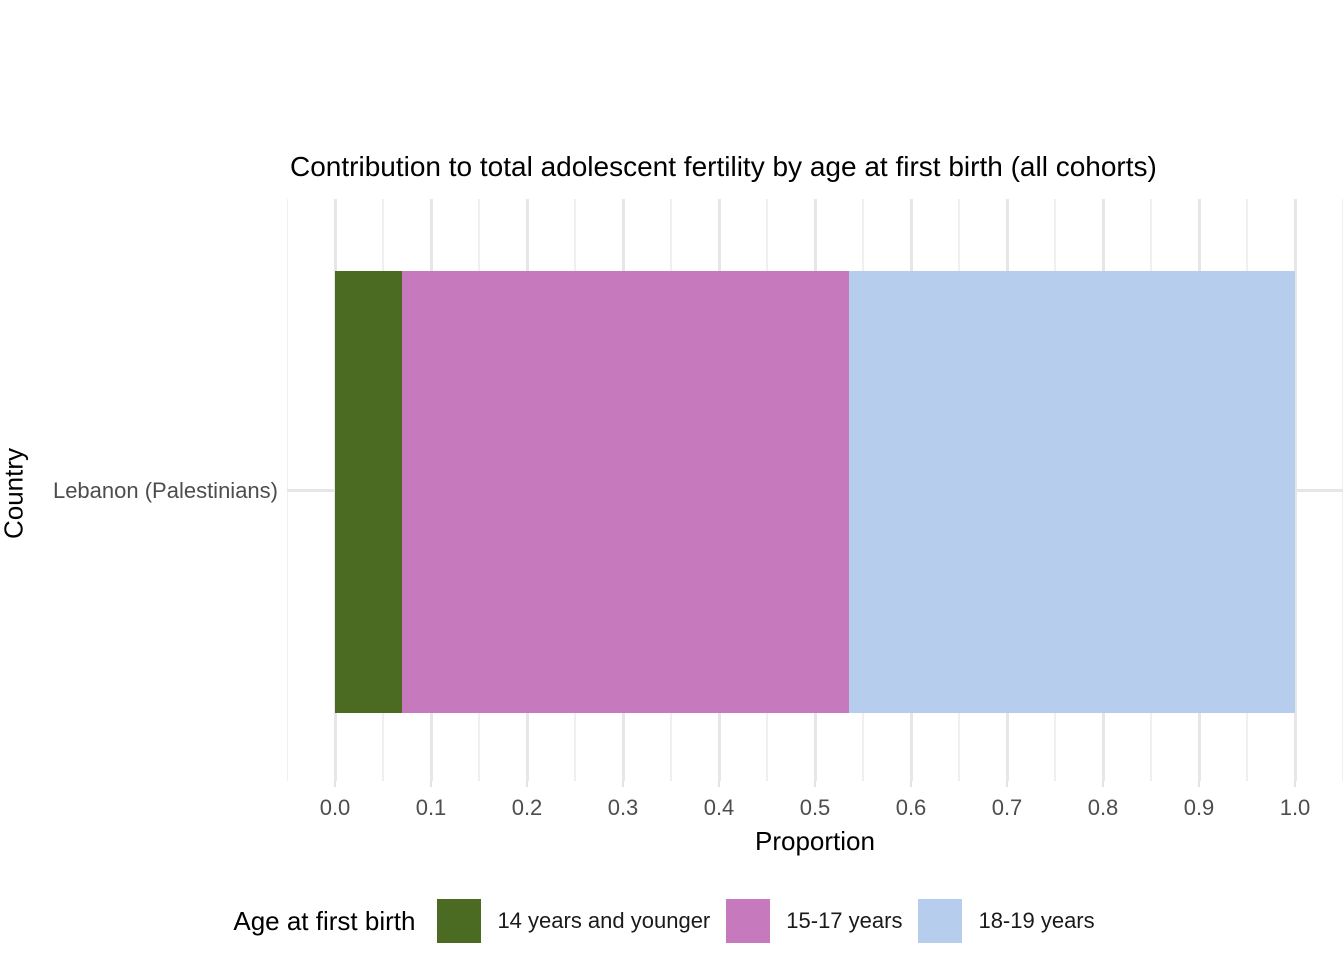  What do you see at coordinates (527, 807) in the screenshot?
I see `x-tick-label-0.2: 0.2` at bounding box center [527, 807].